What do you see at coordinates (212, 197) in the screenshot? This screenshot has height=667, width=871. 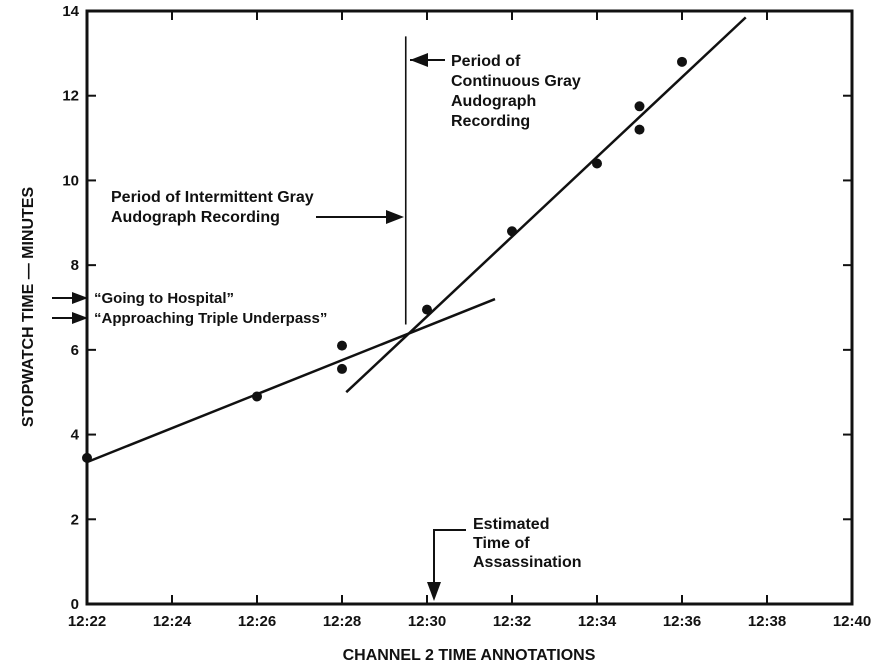 I see `annotation-text: Period of Intermittent Gray` at bounding box center [212, 197].